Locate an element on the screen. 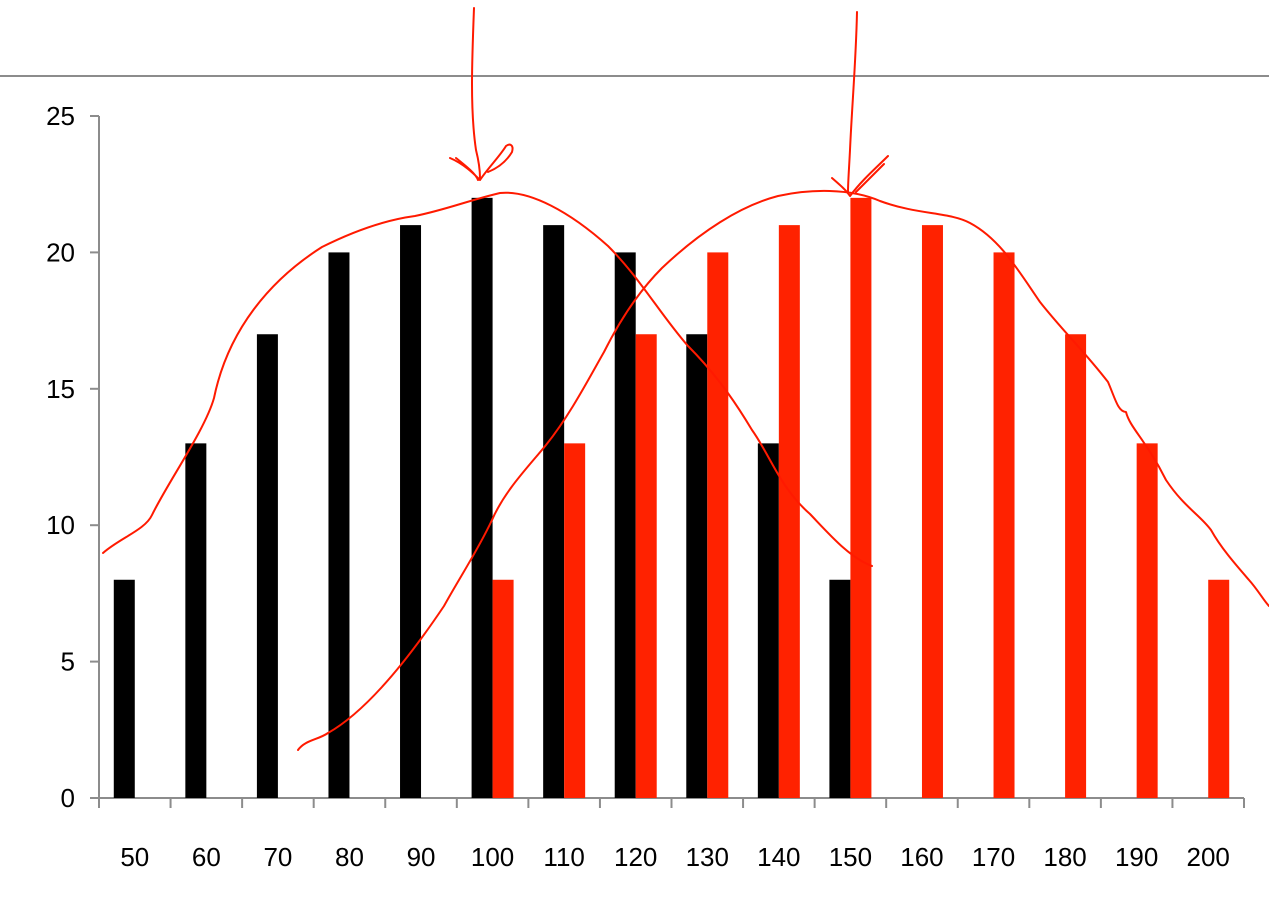 This screenshot has height=911, width=1269. x-tick-label: 170 is located at coordinates (993, 857).